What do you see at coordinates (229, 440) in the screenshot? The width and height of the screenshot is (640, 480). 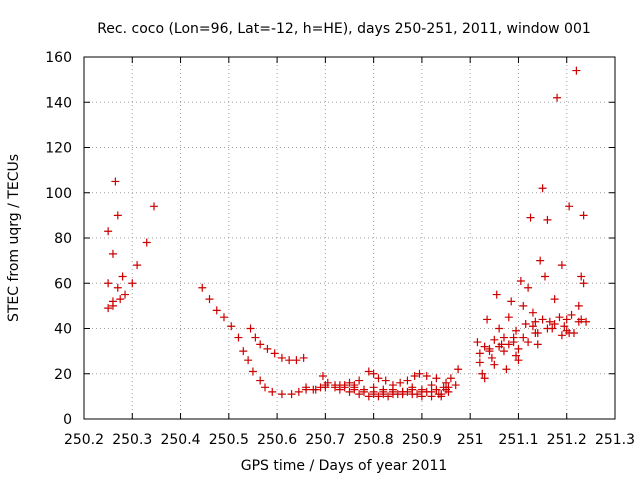 I see `x-tick-label: 250.5` at bounding box center [229, 440].